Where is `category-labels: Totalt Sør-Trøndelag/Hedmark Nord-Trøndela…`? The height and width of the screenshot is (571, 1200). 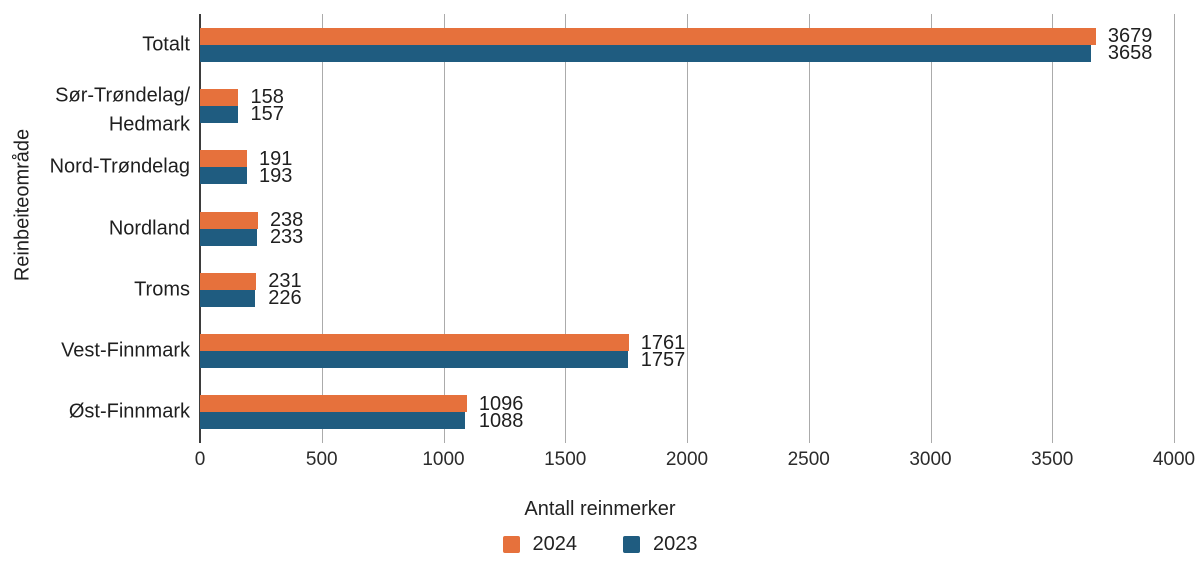 category-labels: Totalt Sør-Trøndelag/Hedmark Nord-Trøndela… is located at coordinates (95, 228).